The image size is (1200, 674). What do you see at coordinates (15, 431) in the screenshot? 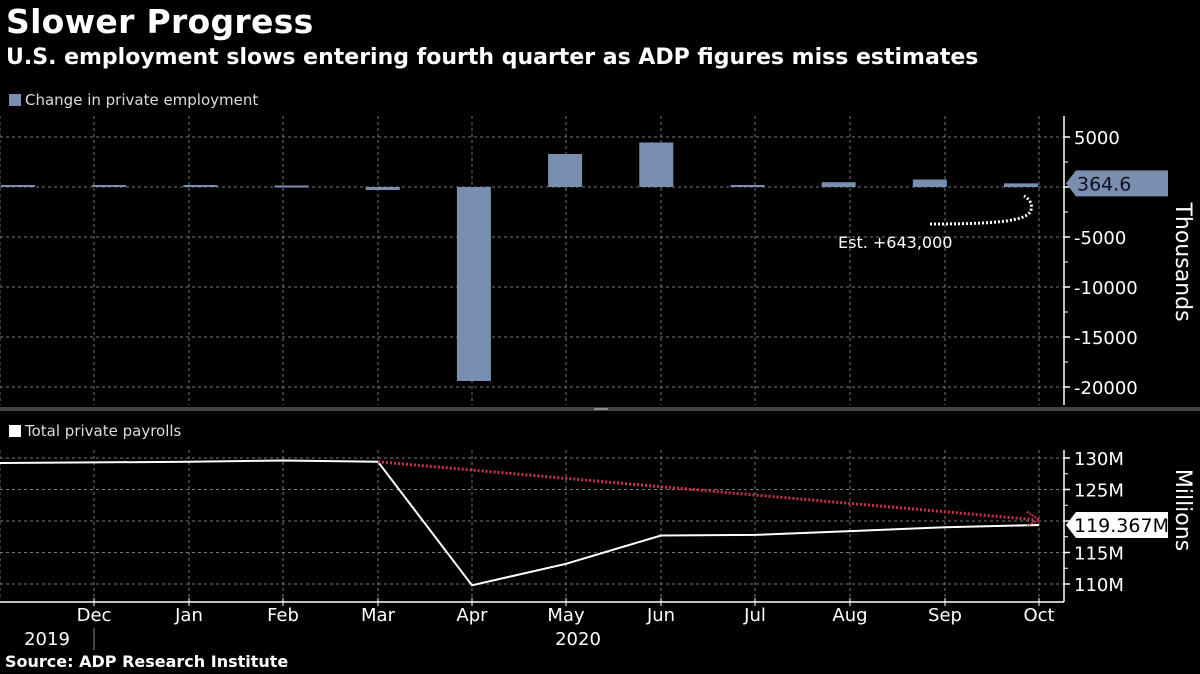
I see `legend-swatch-line` at bounding box center [15, 431].